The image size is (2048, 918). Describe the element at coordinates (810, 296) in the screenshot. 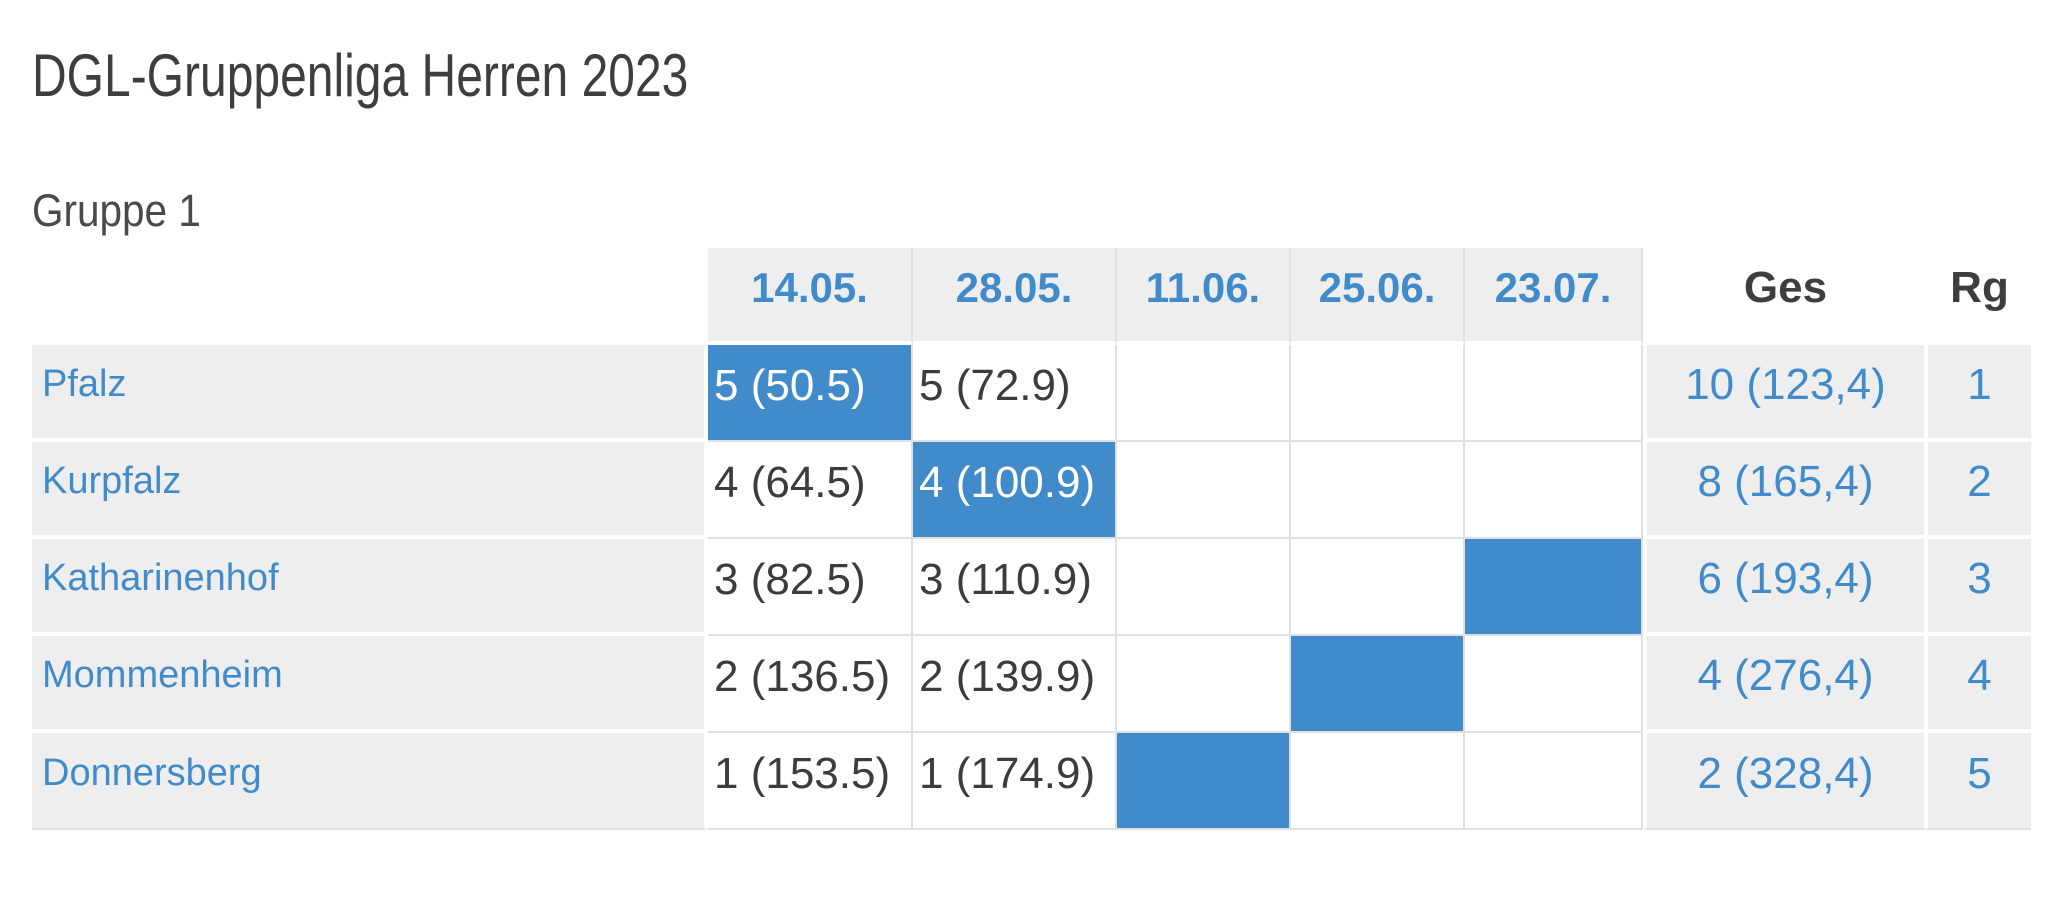

I see `date-header-1405: 14.05.` at that location.